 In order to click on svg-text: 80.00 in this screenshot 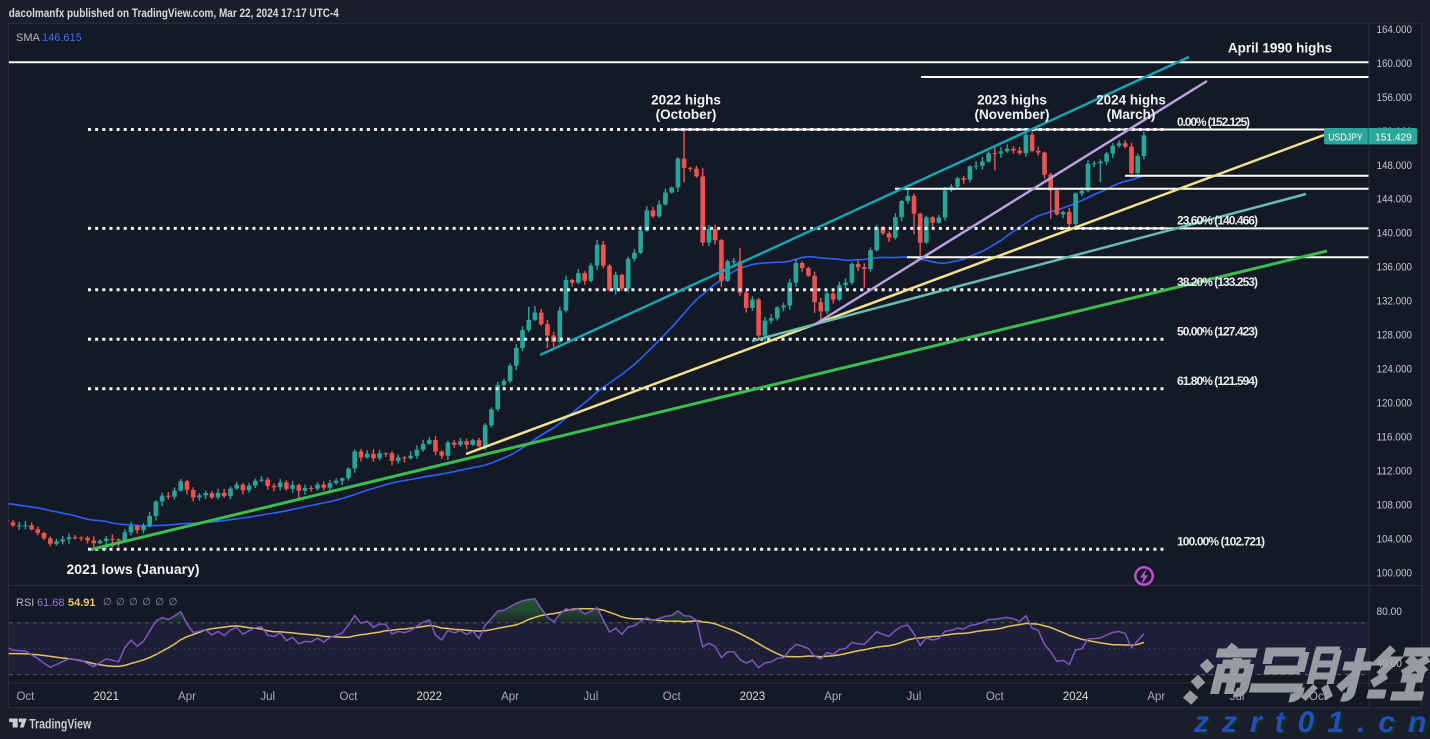, I will do `click(1389, 612)`.